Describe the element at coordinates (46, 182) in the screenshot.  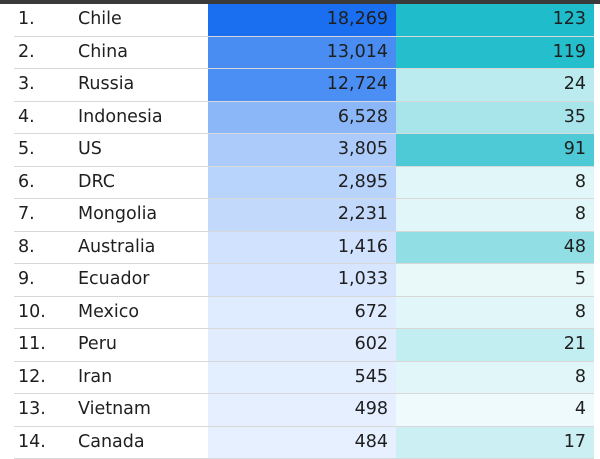
I see `rank-cell: 6.` at that location.